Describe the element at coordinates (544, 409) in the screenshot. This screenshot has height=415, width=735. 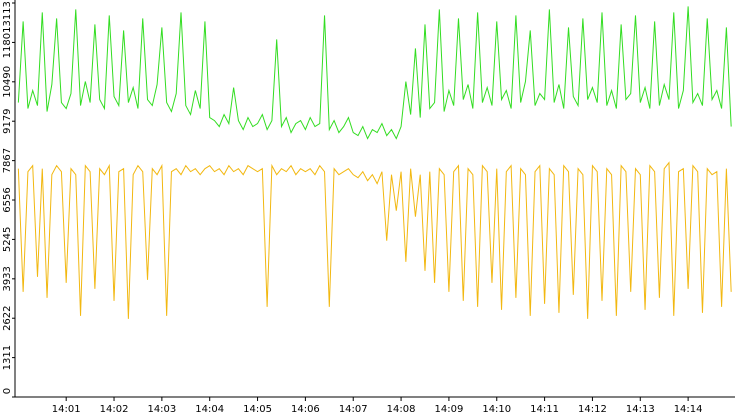
I see `x-tick-label: 14:11` at that location.